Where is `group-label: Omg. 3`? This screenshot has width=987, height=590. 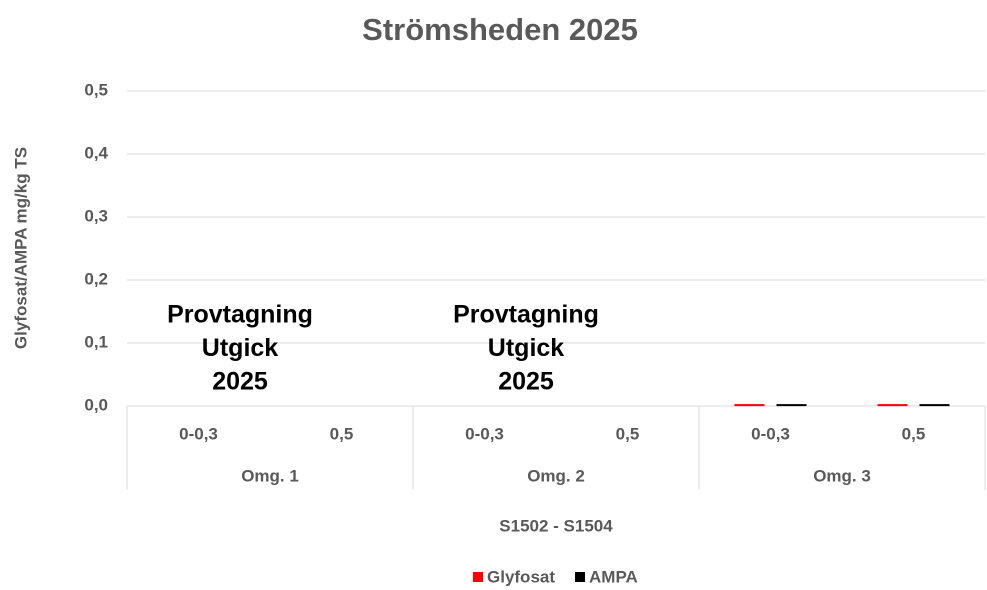 group-label: Omg. 3 is located at coordinates (842, 475).